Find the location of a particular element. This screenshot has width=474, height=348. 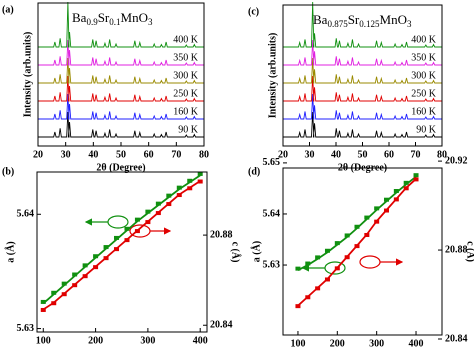

formula: Ba0.9Sr0.1MnO3 is located at coordinates (112, 18).